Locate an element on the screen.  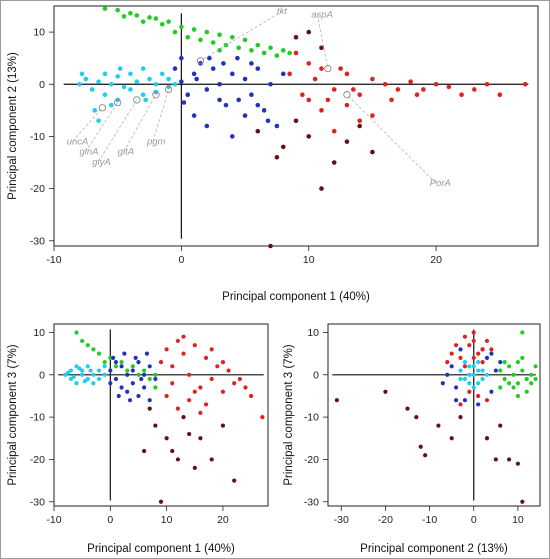
gene-label: uncA is located at coordinates (78, 141).